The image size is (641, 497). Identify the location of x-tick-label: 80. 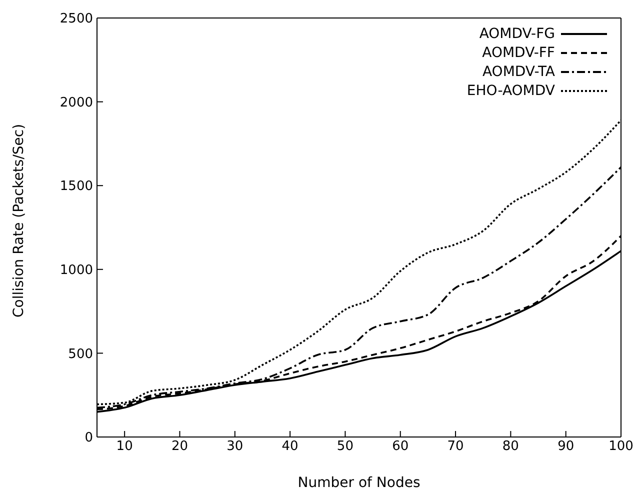
(510, 446).